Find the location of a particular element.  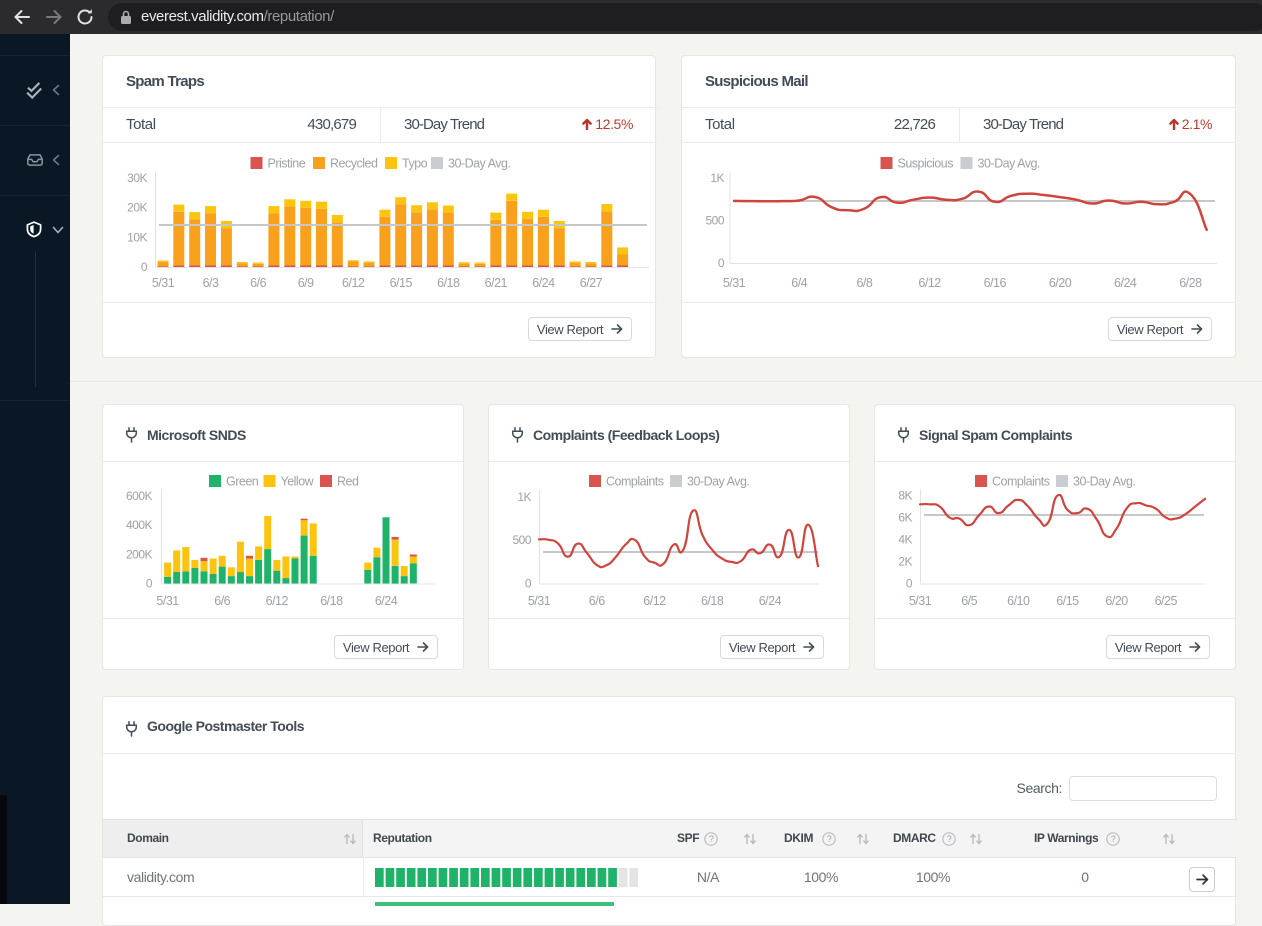

svg-text: Pristine is located at coordinates (287, 164).